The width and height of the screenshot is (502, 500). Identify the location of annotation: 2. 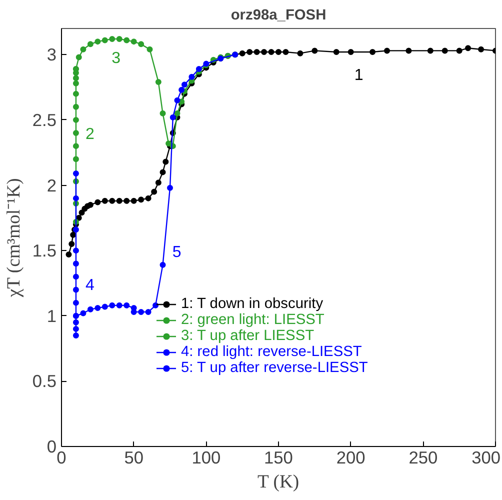
(90, 134).